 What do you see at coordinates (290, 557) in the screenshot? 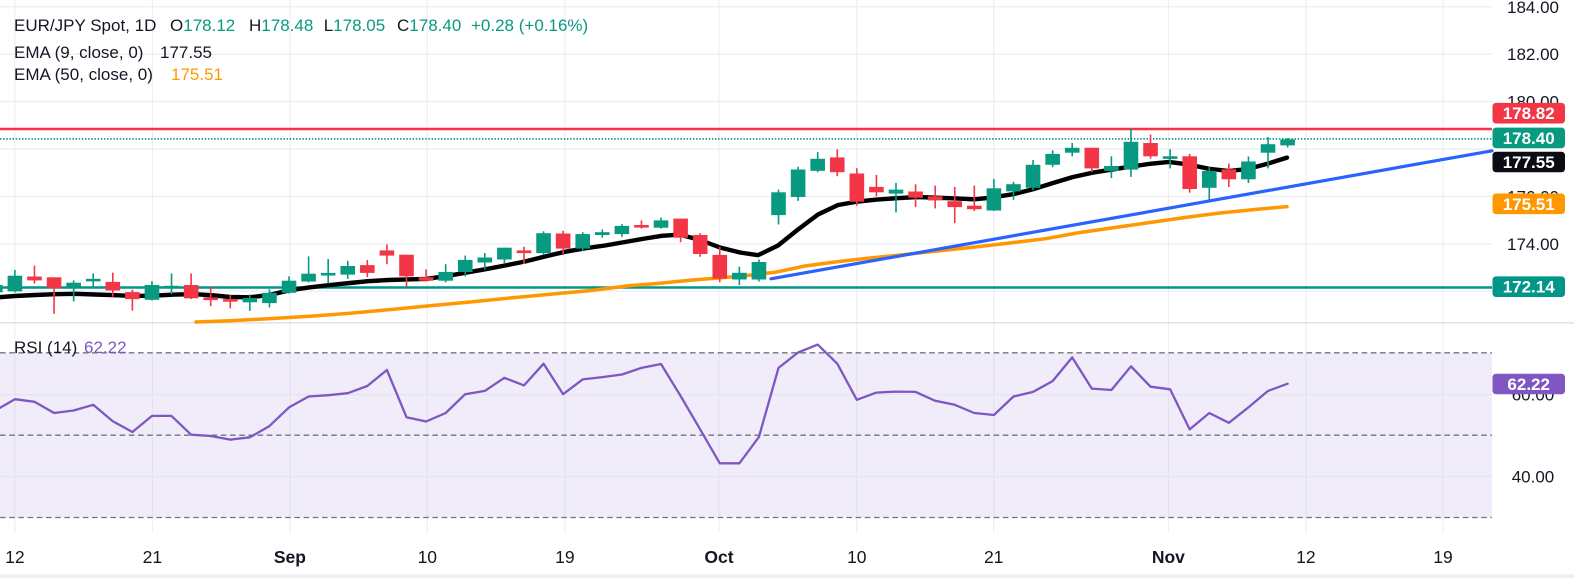
I see `svg-text: Sep` at bounding box center [290, 557].